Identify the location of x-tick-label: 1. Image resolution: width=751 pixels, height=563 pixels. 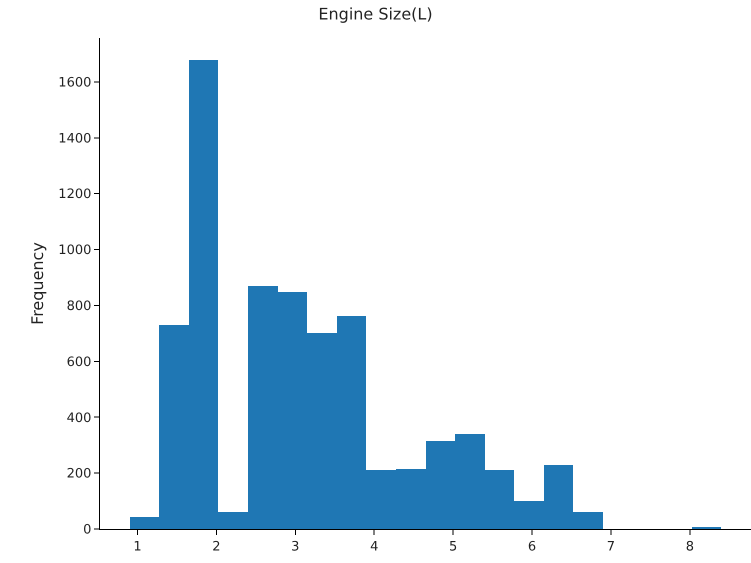
(137, 547).